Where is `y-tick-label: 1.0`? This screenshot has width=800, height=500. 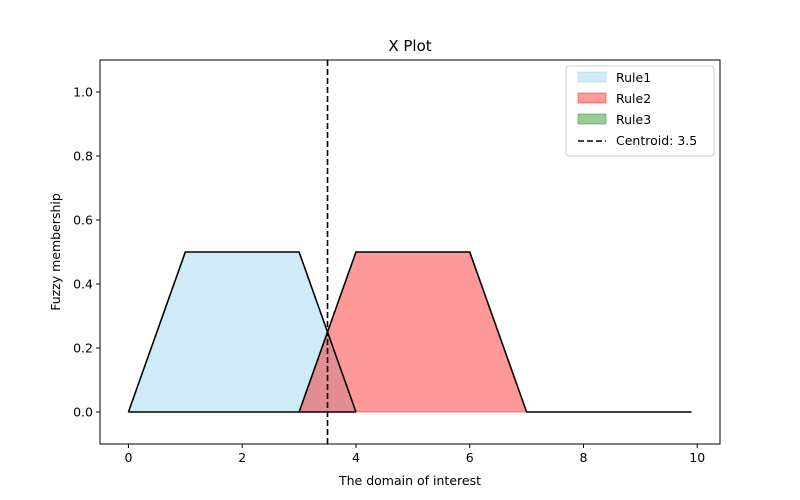
y-tick-label: 1.0 is located at coordinates (83, 92).